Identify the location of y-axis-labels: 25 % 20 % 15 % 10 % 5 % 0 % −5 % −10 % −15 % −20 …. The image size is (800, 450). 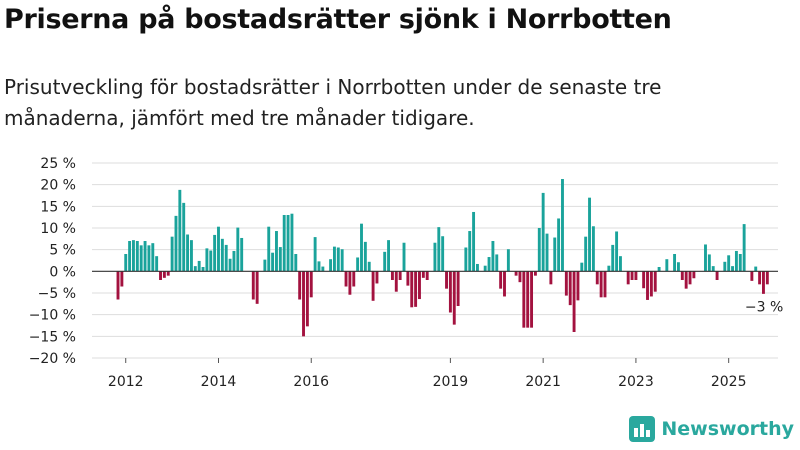
(52, 261).